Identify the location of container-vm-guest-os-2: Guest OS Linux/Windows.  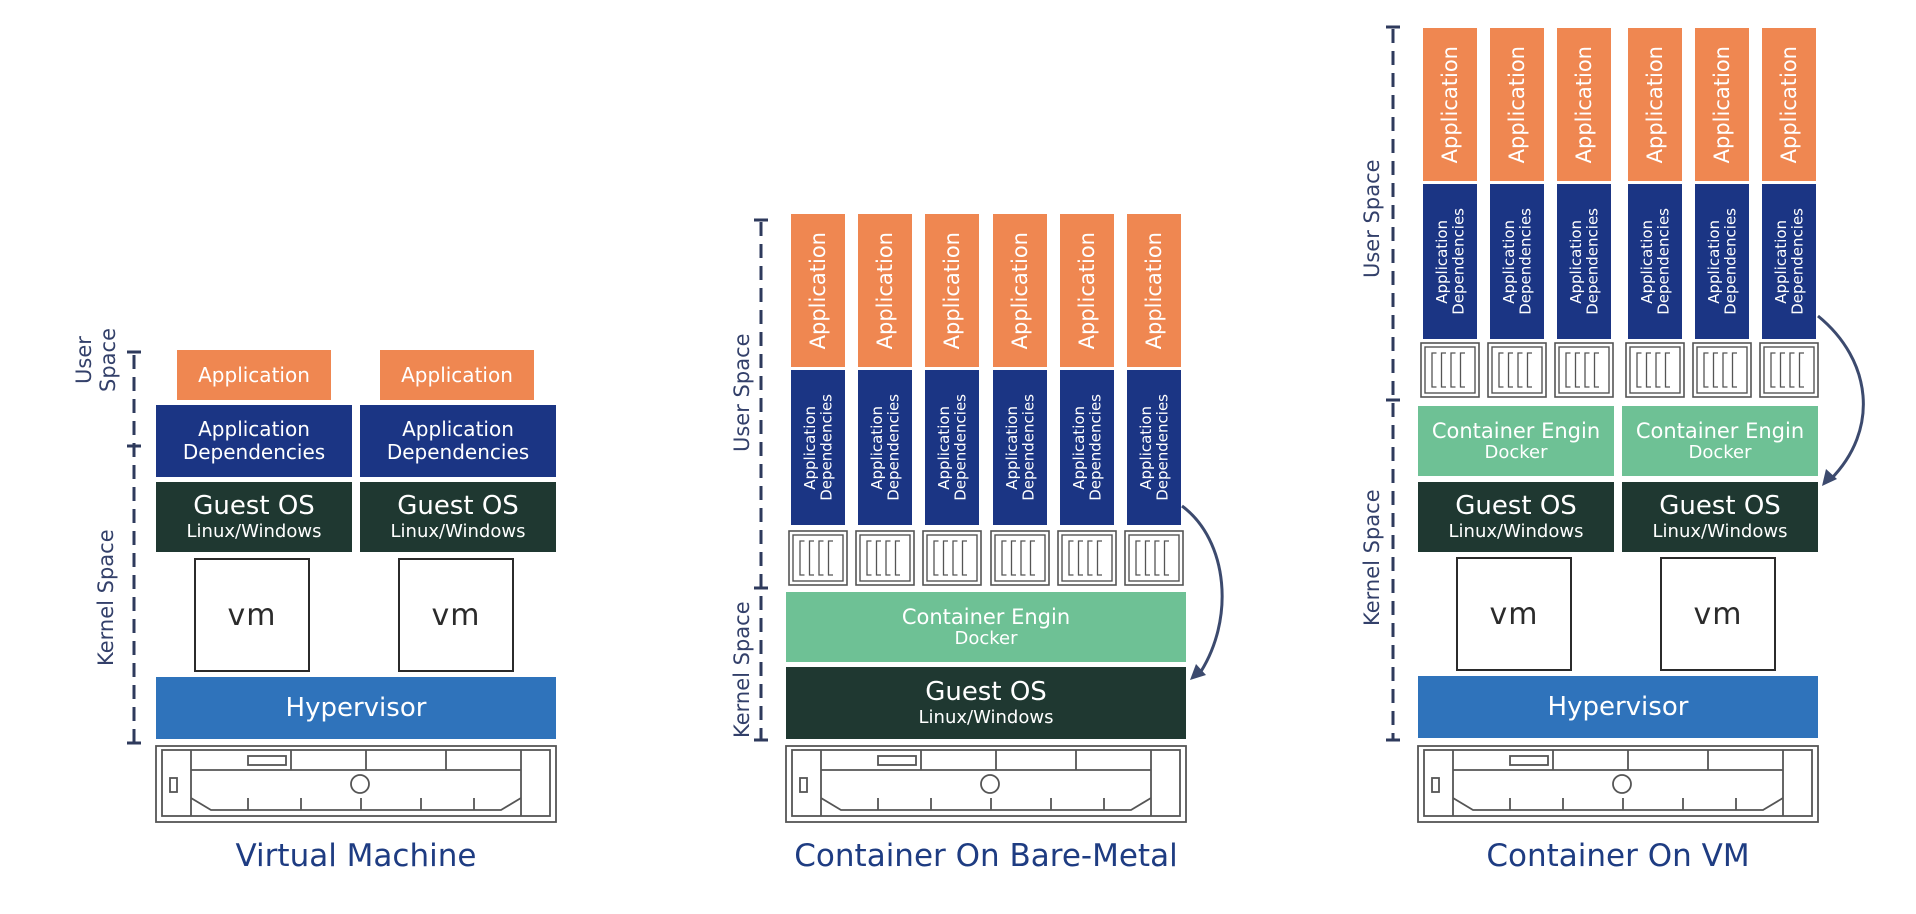
(1720, 517).